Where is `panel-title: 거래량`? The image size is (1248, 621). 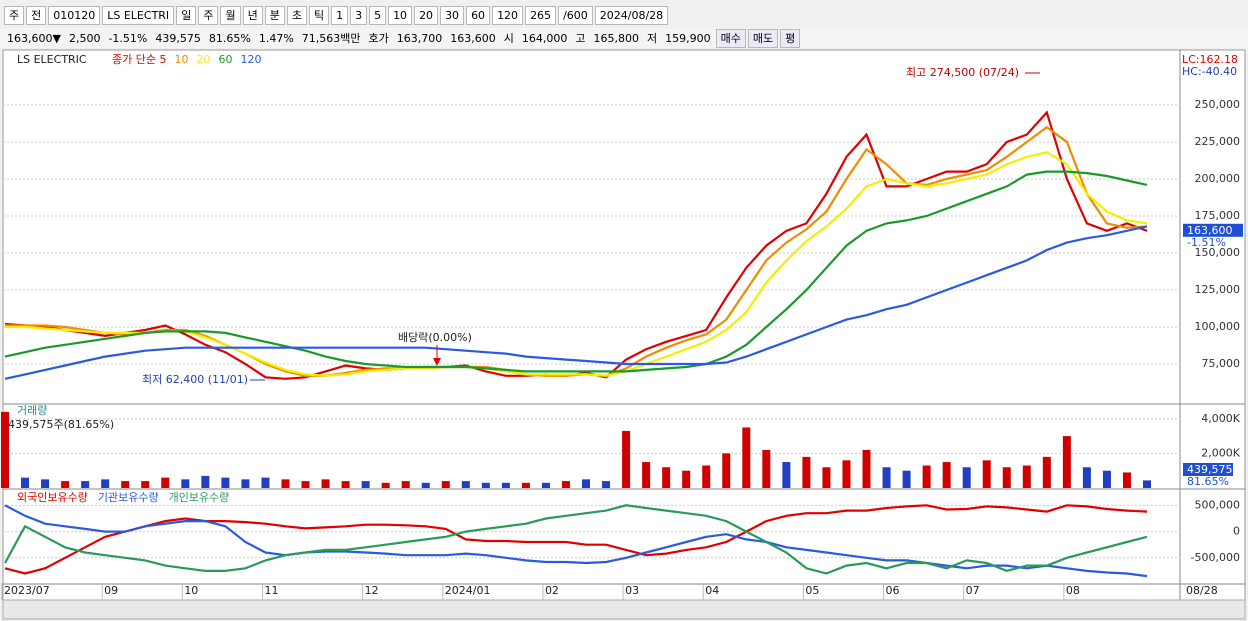 panel-title: 거래량 is located at coordinates (32, 410).